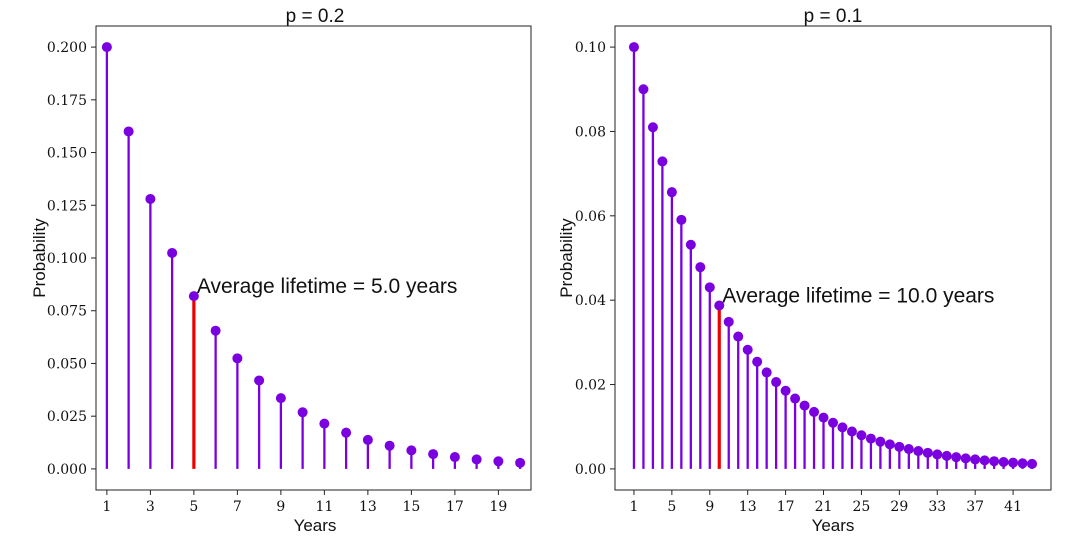 This screenshot has height=537, width=1080. I want to click on y-axis-label: Probability, so click(566, 258).